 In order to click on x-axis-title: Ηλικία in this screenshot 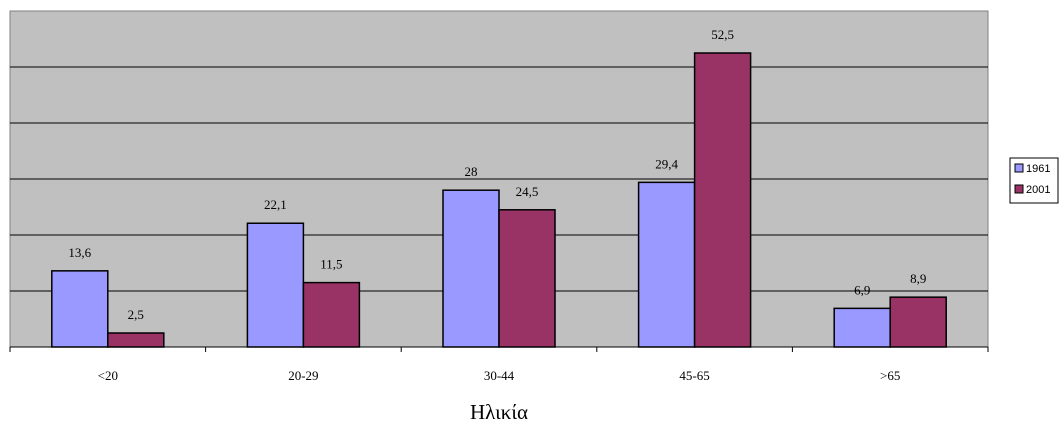, I will do `click(499, 410)`.